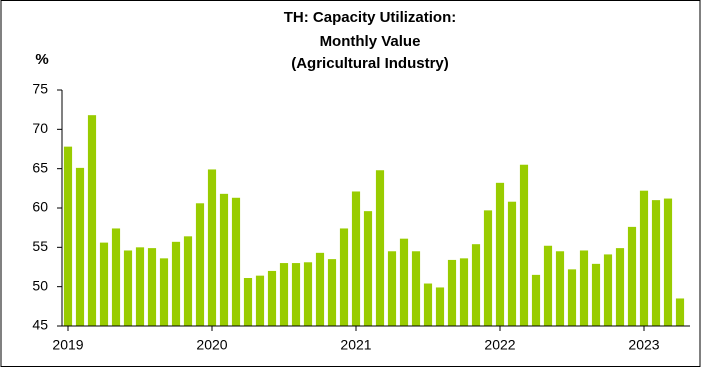  I want to click on y-tick-label: 75, so click(40, 89).